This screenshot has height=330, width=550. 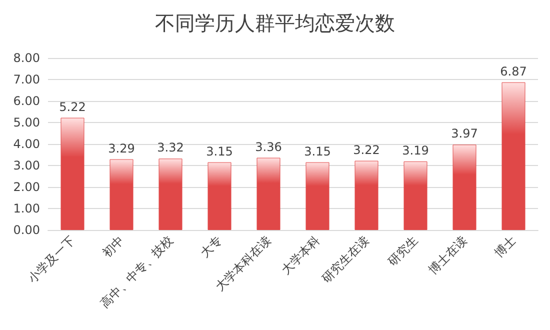 I want to click on data-label: 3.36, so click(x=268, y=147).